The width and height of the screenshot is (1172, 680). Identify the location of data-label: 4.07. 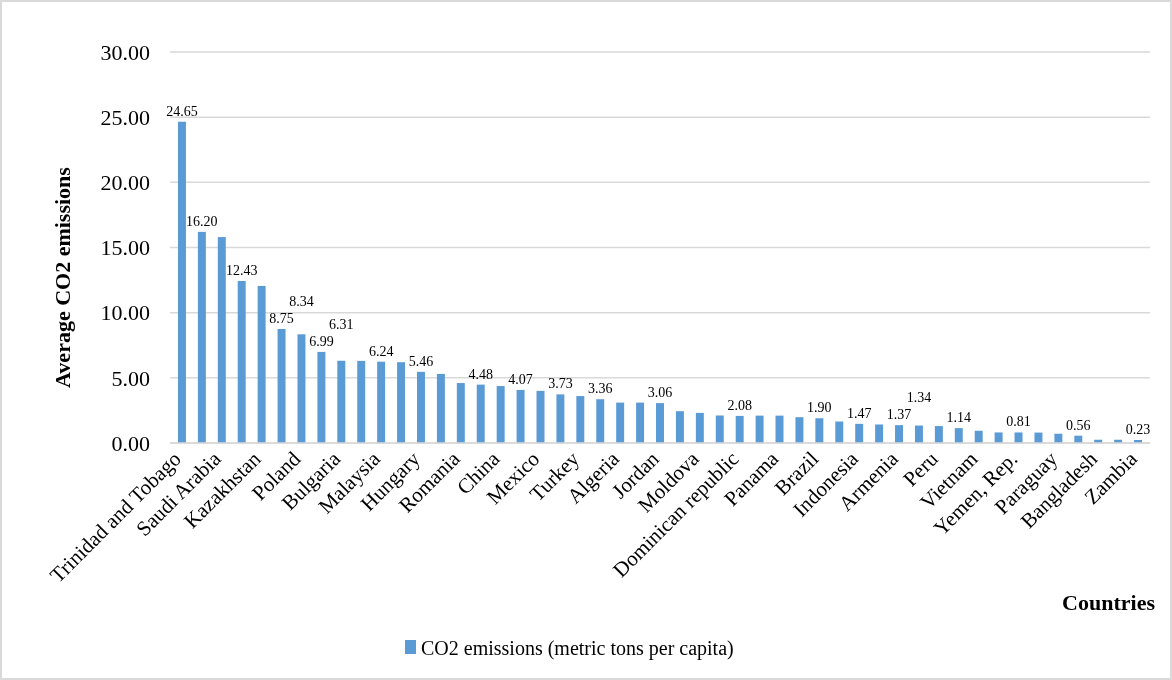
(520, 379).